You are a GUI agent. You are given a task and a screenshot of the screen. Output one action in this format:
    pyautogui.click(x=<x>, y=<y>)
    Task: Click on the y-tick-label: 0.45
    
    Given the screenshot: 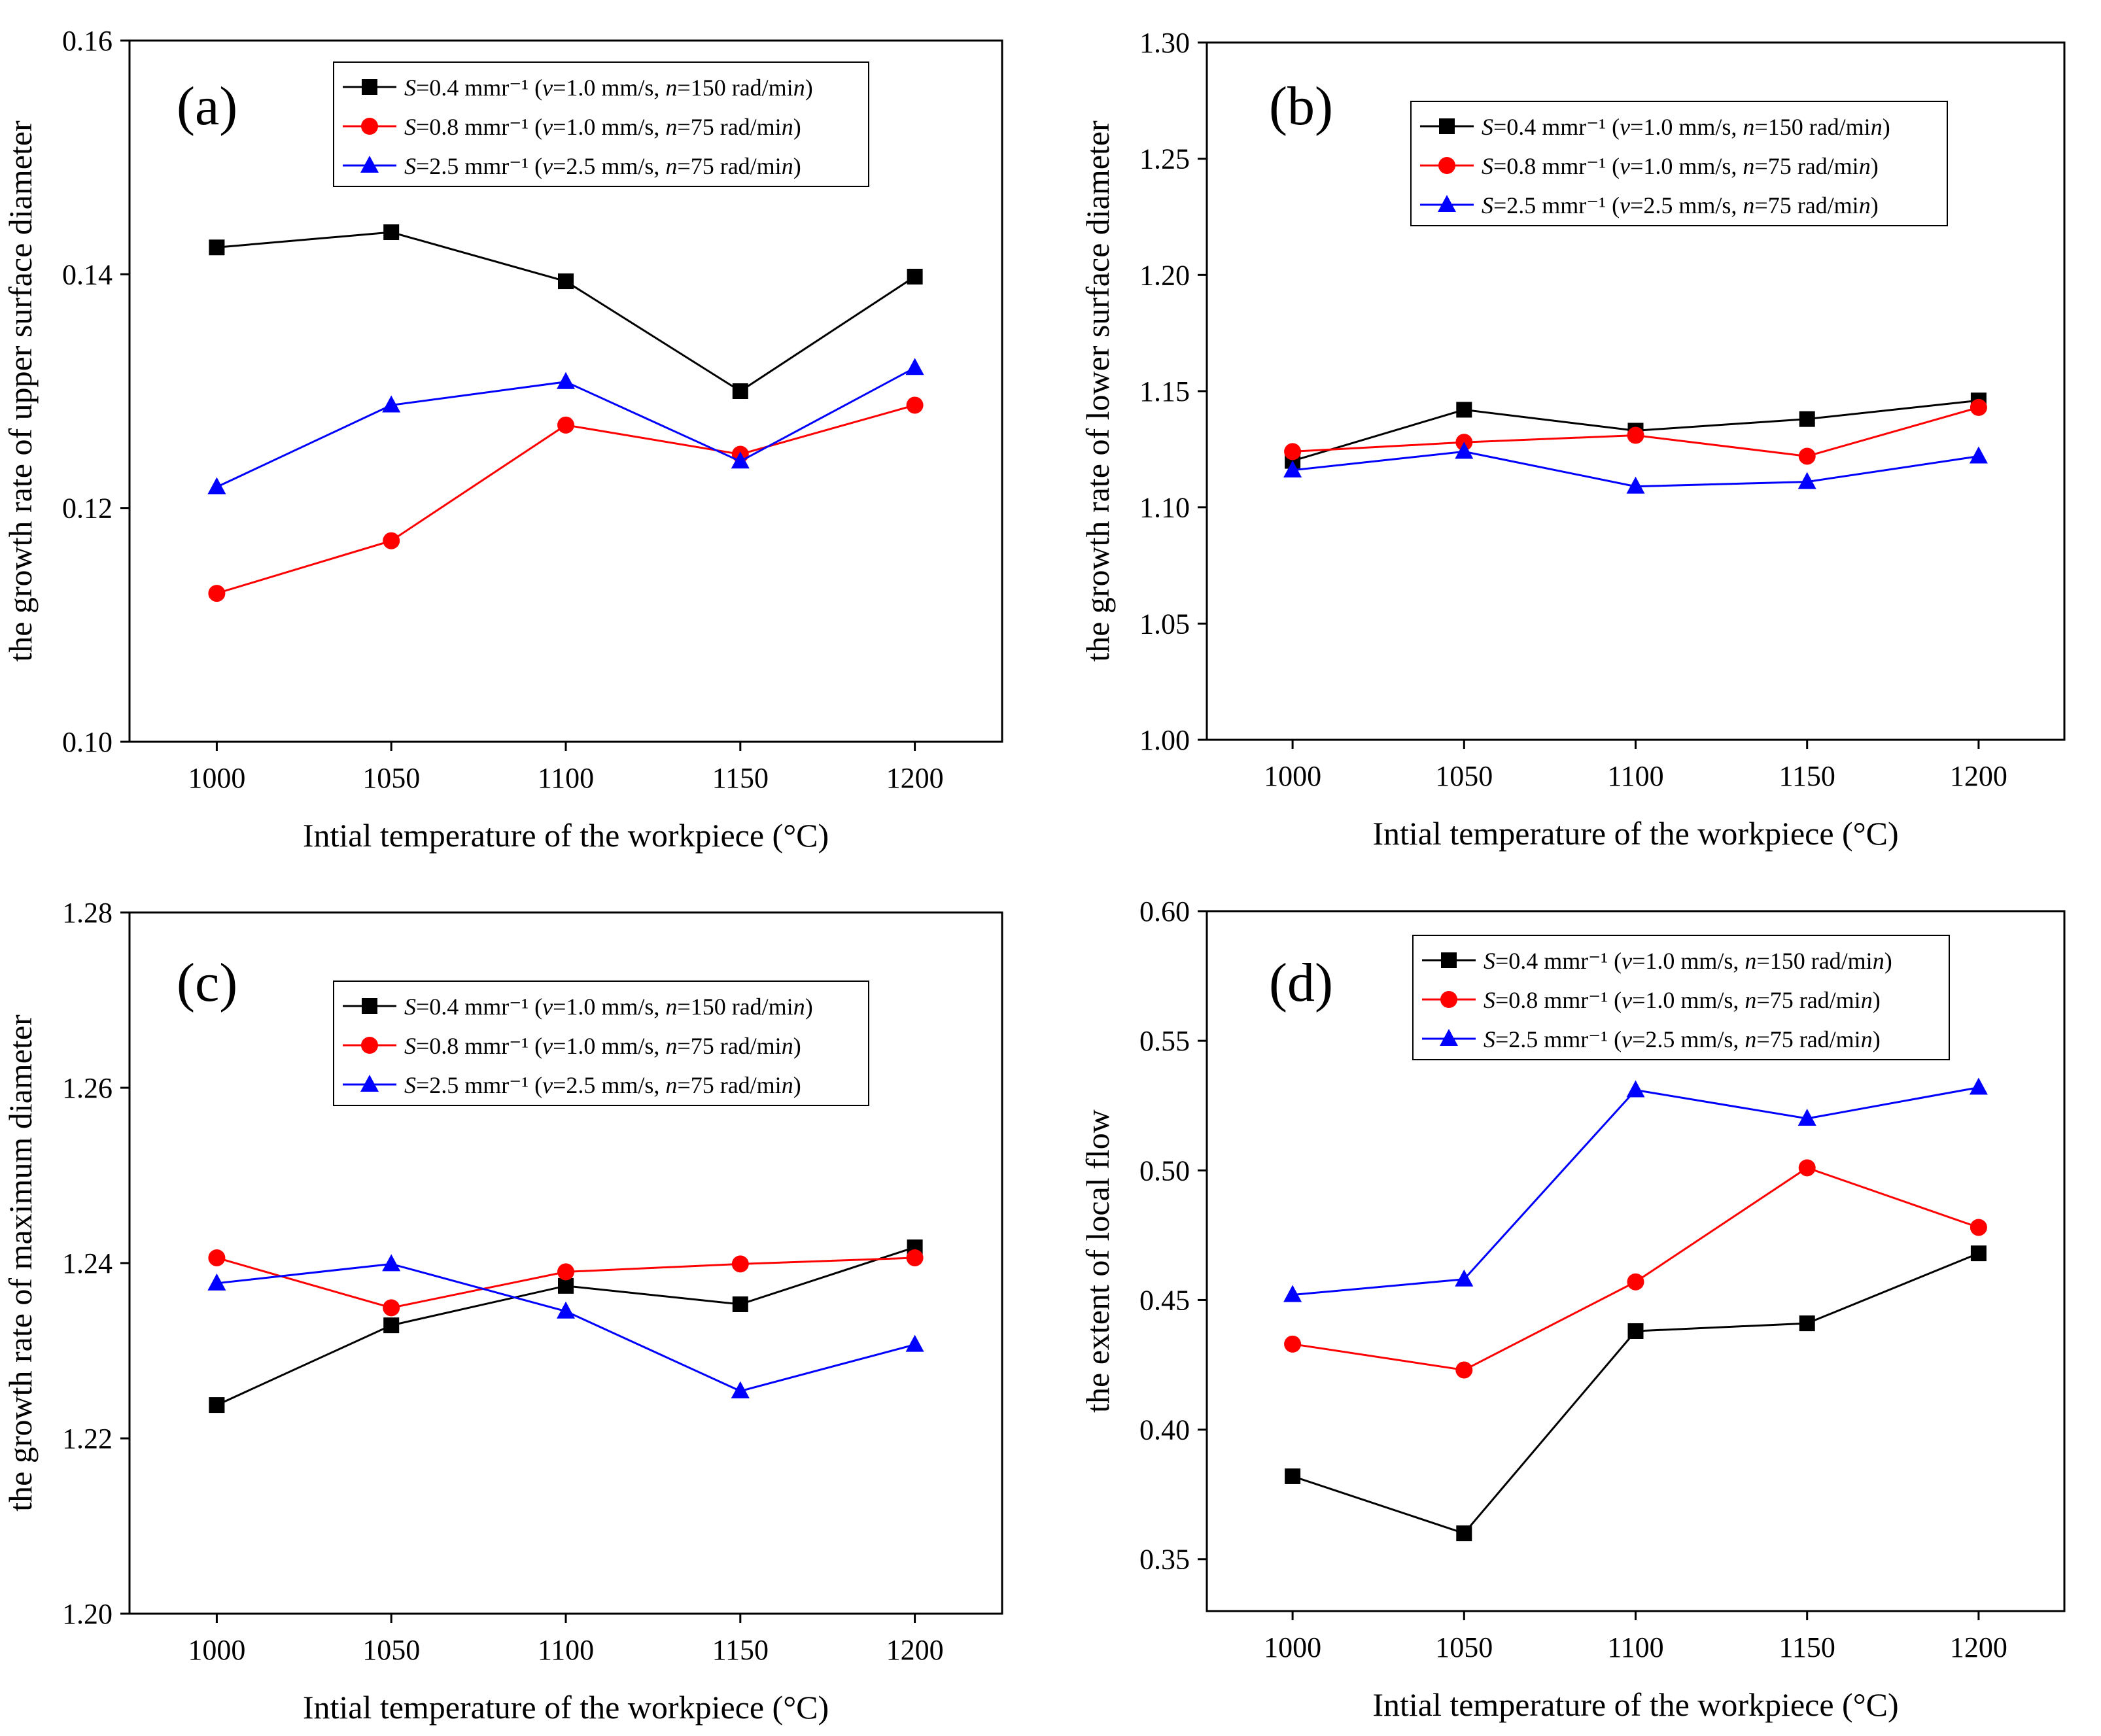 What is the action you would take?
    pyautogui.click(x=1164, y=1300)
    